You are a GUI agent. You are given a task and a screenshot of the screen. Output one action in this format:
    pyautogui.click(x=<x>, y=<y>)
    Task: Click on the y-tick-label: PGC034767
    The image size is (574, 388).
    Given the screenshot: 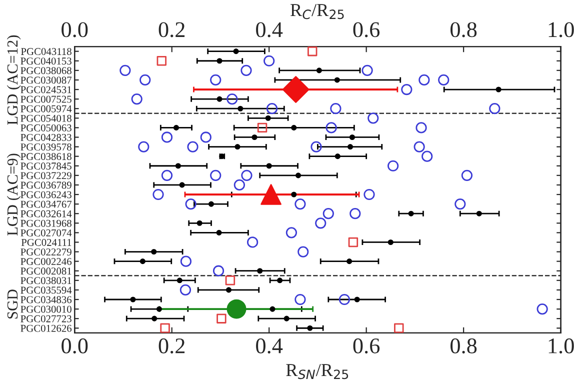 What is the action you would take?
    pyautogui.click(x=46, y=204)
    